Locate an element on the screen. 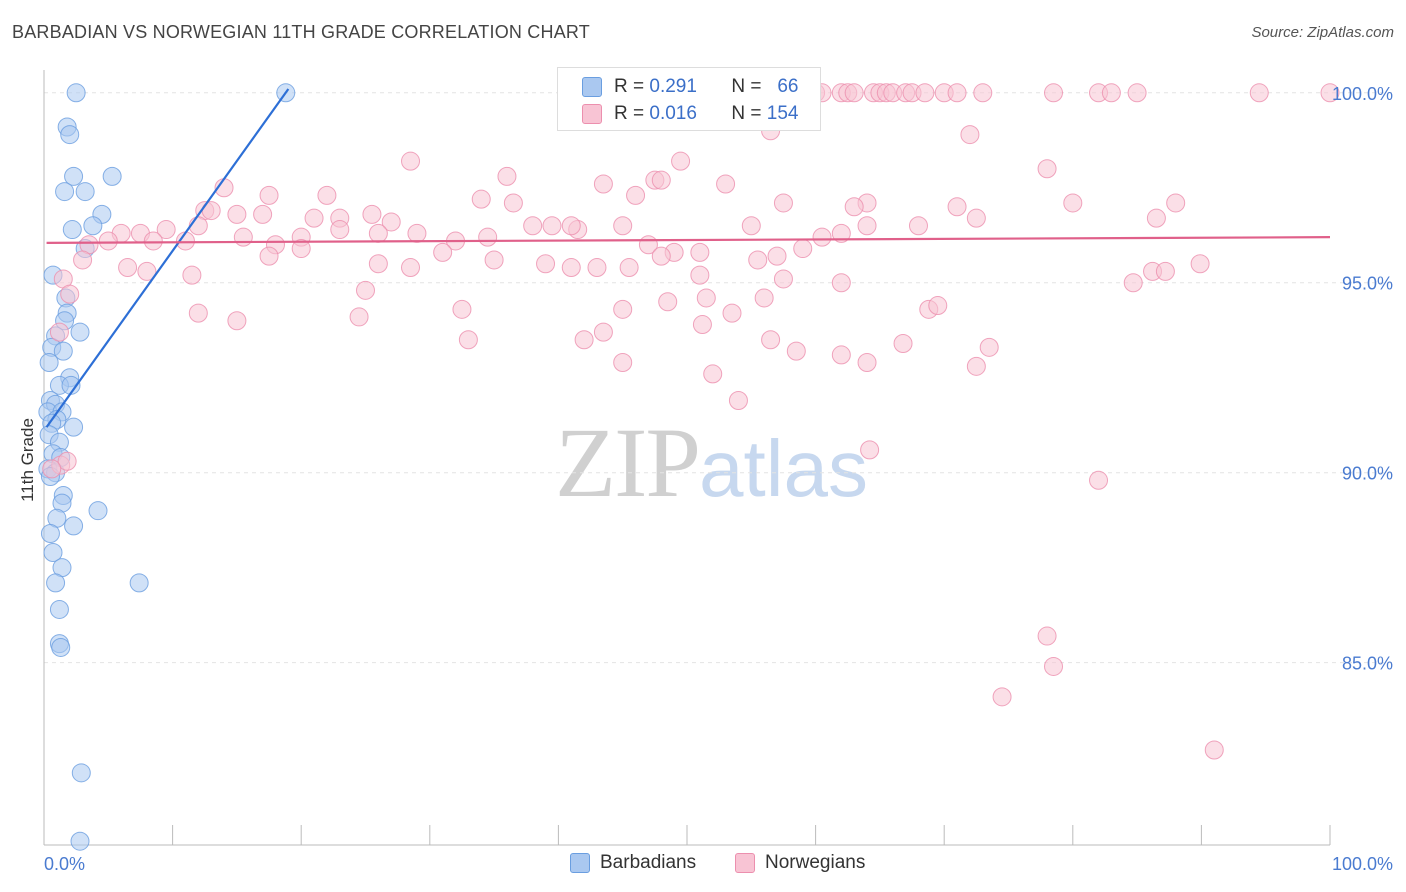 The height and width of the screenshot is (892, 1406). legend-item-barbadians: Barbadians is located at coordinates (633, 863).